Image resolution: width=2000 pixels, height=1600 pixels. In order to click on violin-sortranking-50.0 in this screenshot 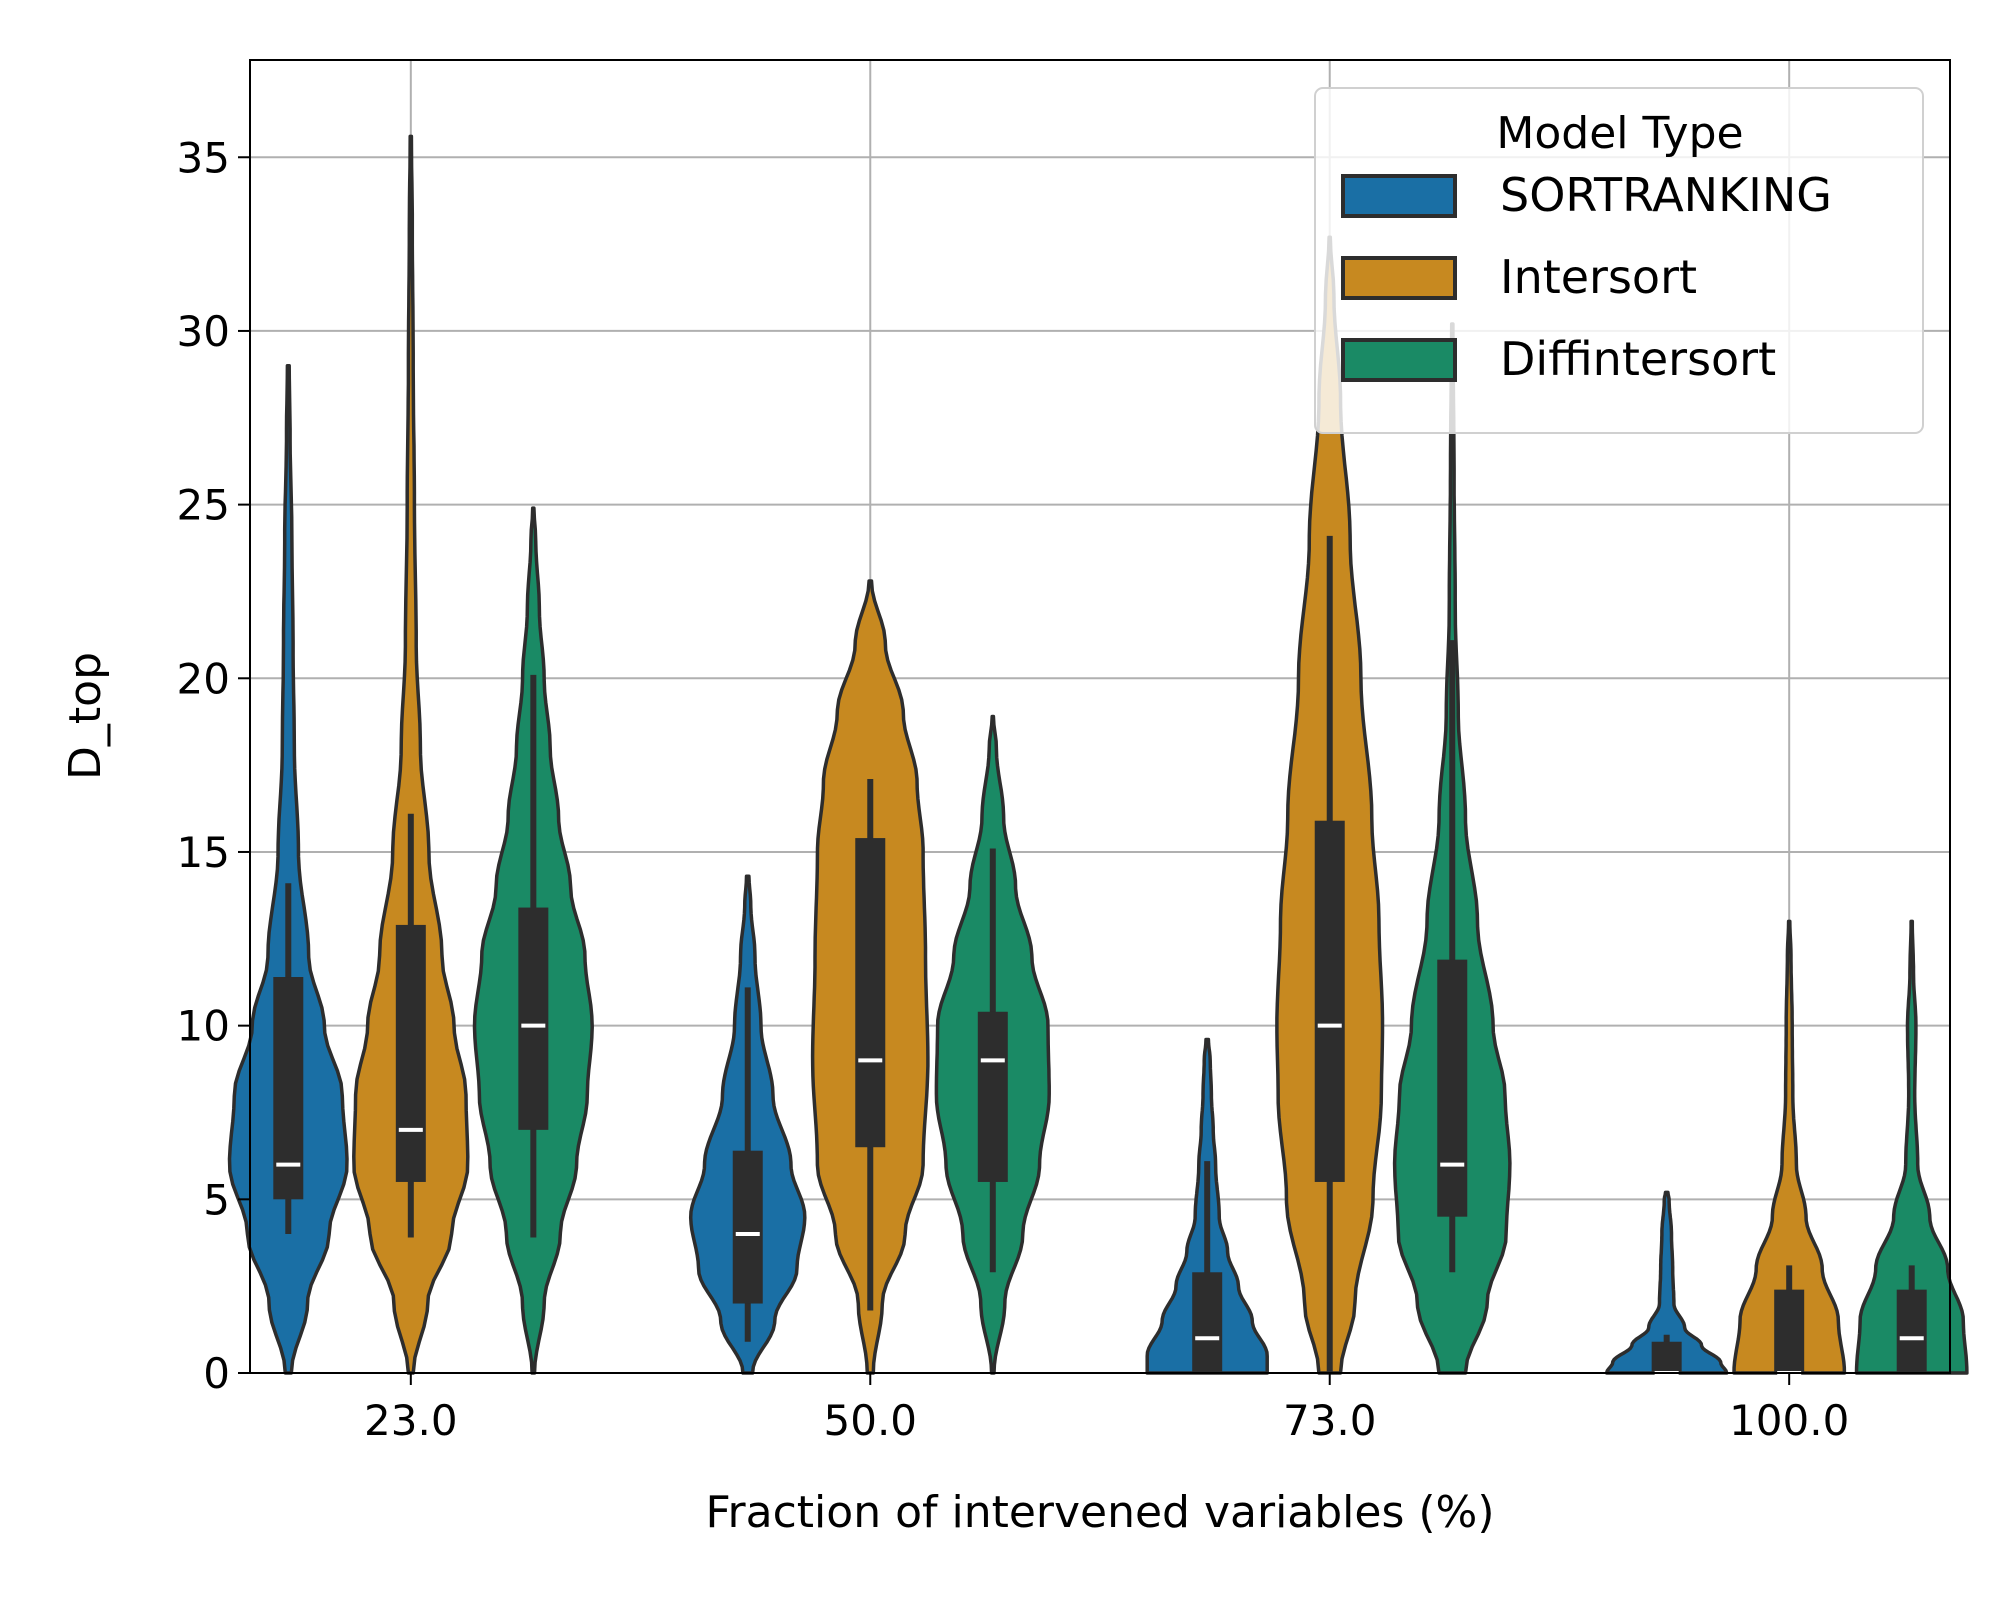, I will do `click(747, 1124)`.